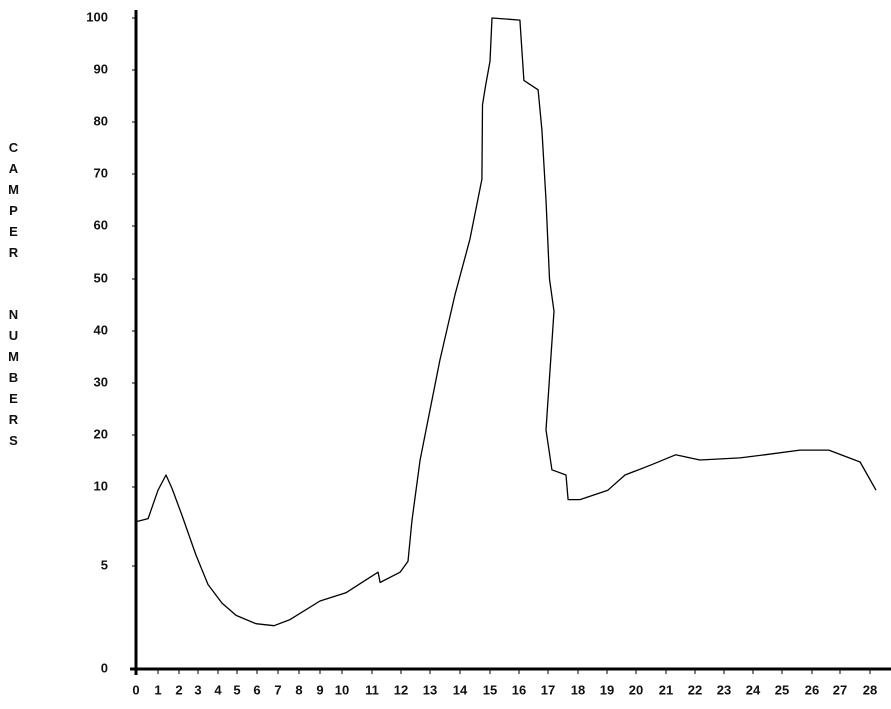 Image resolution: width=891 pixels, height=709 pixels. I want to click on y-tick-label: 80, so click(101, 120).